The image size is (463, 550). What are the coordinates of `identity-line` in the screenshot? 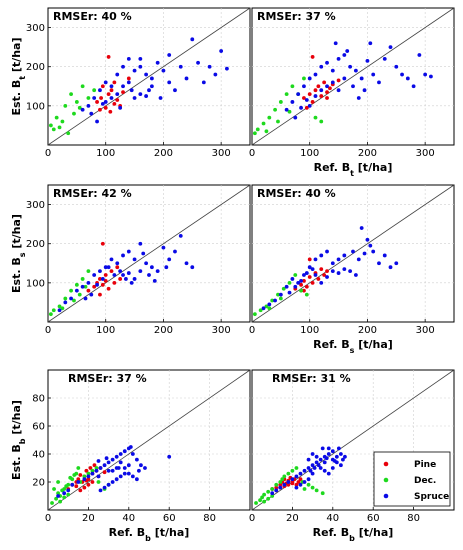 It's located at (353, 76).